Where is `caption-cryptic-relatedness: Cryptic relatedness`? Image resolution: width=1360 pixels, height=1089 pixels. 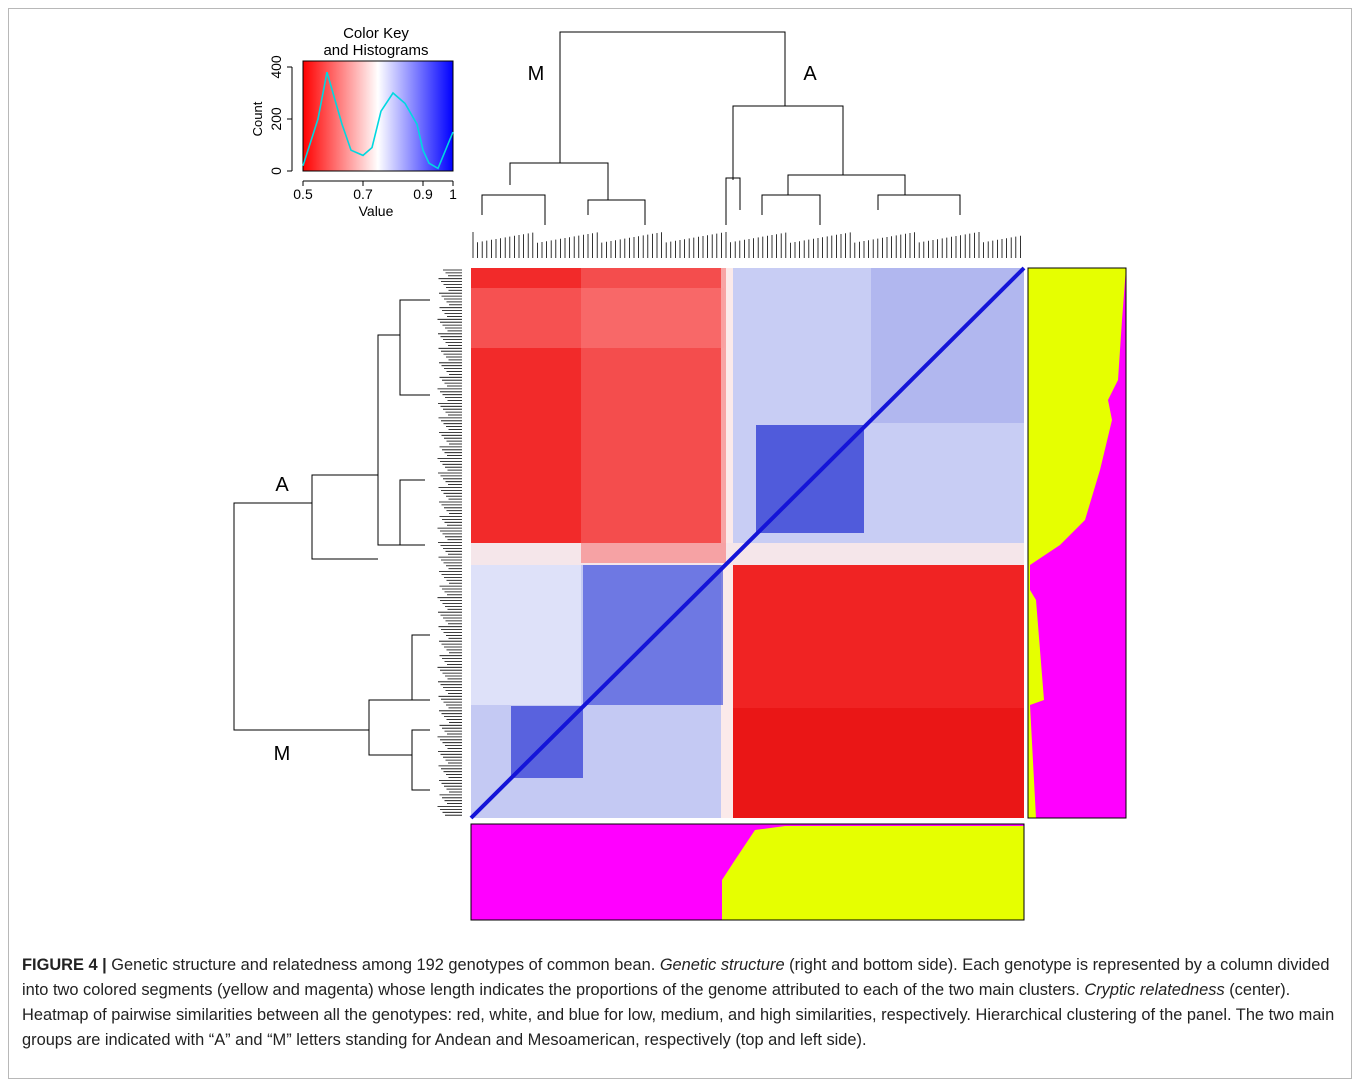 caption-cryptic-relatedness: Cryptic relatedness is located at coordinates (1154, 990).